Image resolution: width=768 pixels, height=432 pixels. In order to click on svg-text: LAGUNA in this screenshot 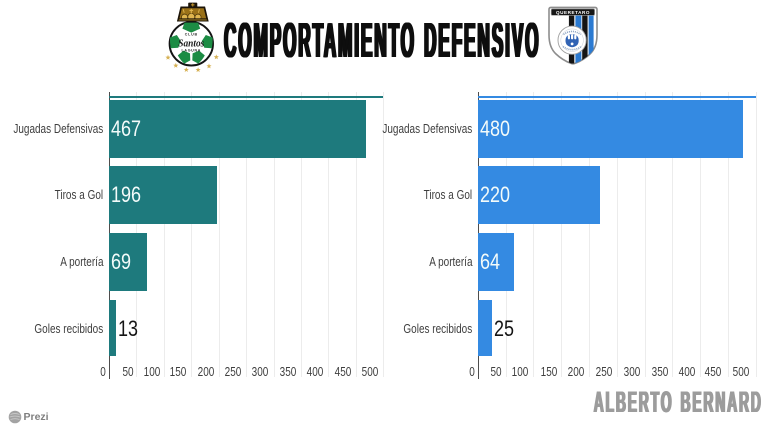, I will do `click(192, 51)`.